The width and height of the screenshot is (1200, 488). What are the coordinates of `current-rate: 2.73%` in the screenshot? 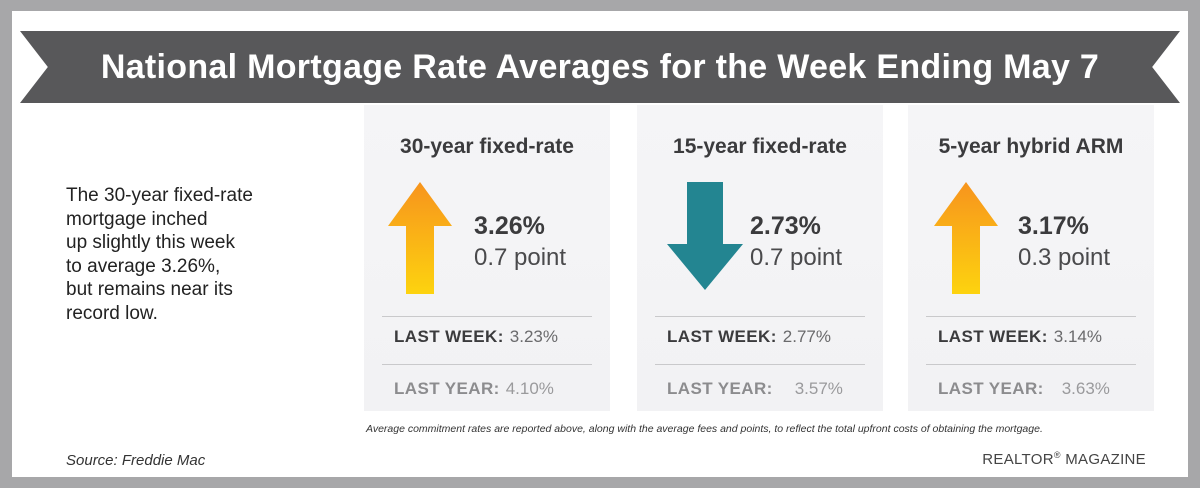 It's located at (785, 226).